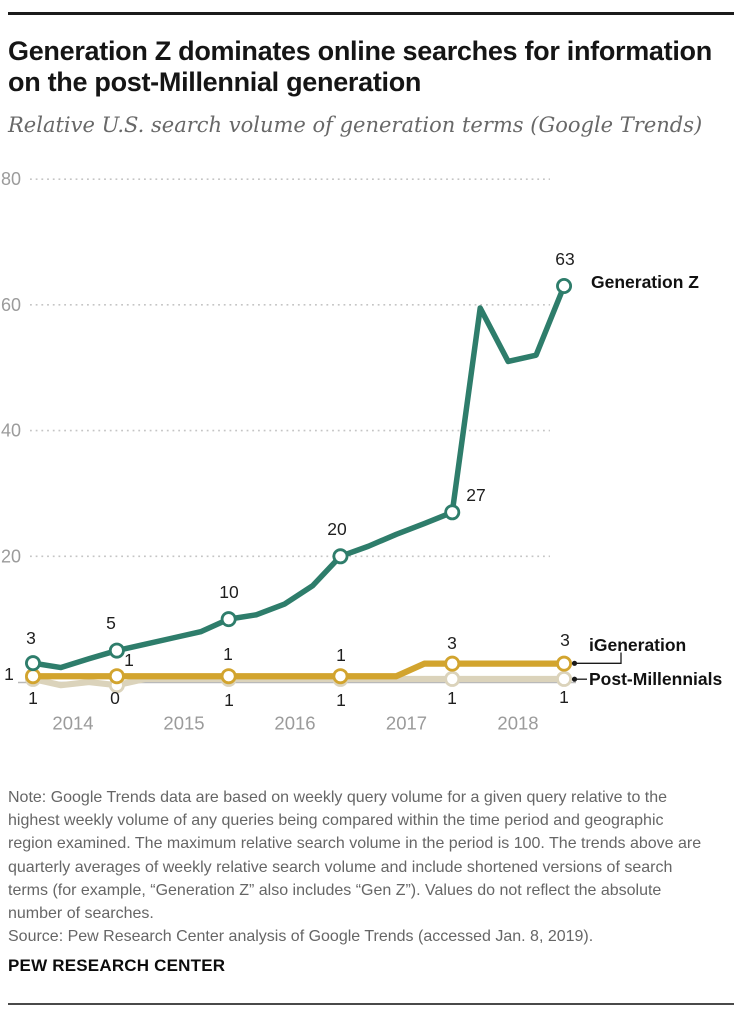 The height and width of the screenshot is (1024, 742). I want to click on marker-generation-z-q3, so click(116, 650).